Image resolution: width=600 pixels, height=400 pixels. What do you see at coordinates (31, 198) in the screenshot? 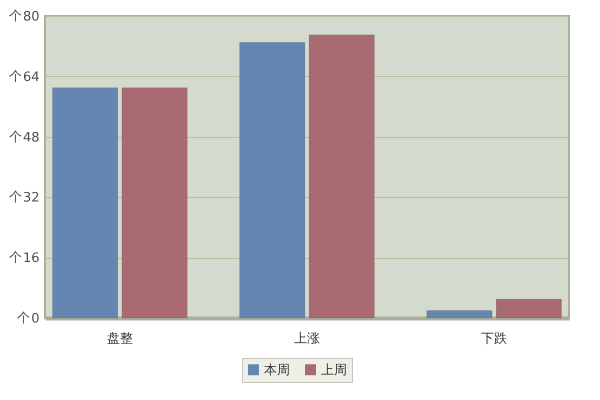
I see `y-tick-label: 32` at bounding box center [31, 198].